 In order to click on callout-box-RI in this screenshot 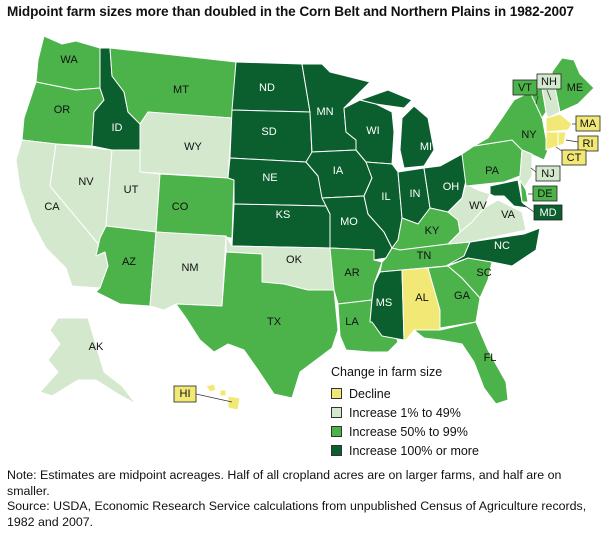, I will do `click(588, 143)`.